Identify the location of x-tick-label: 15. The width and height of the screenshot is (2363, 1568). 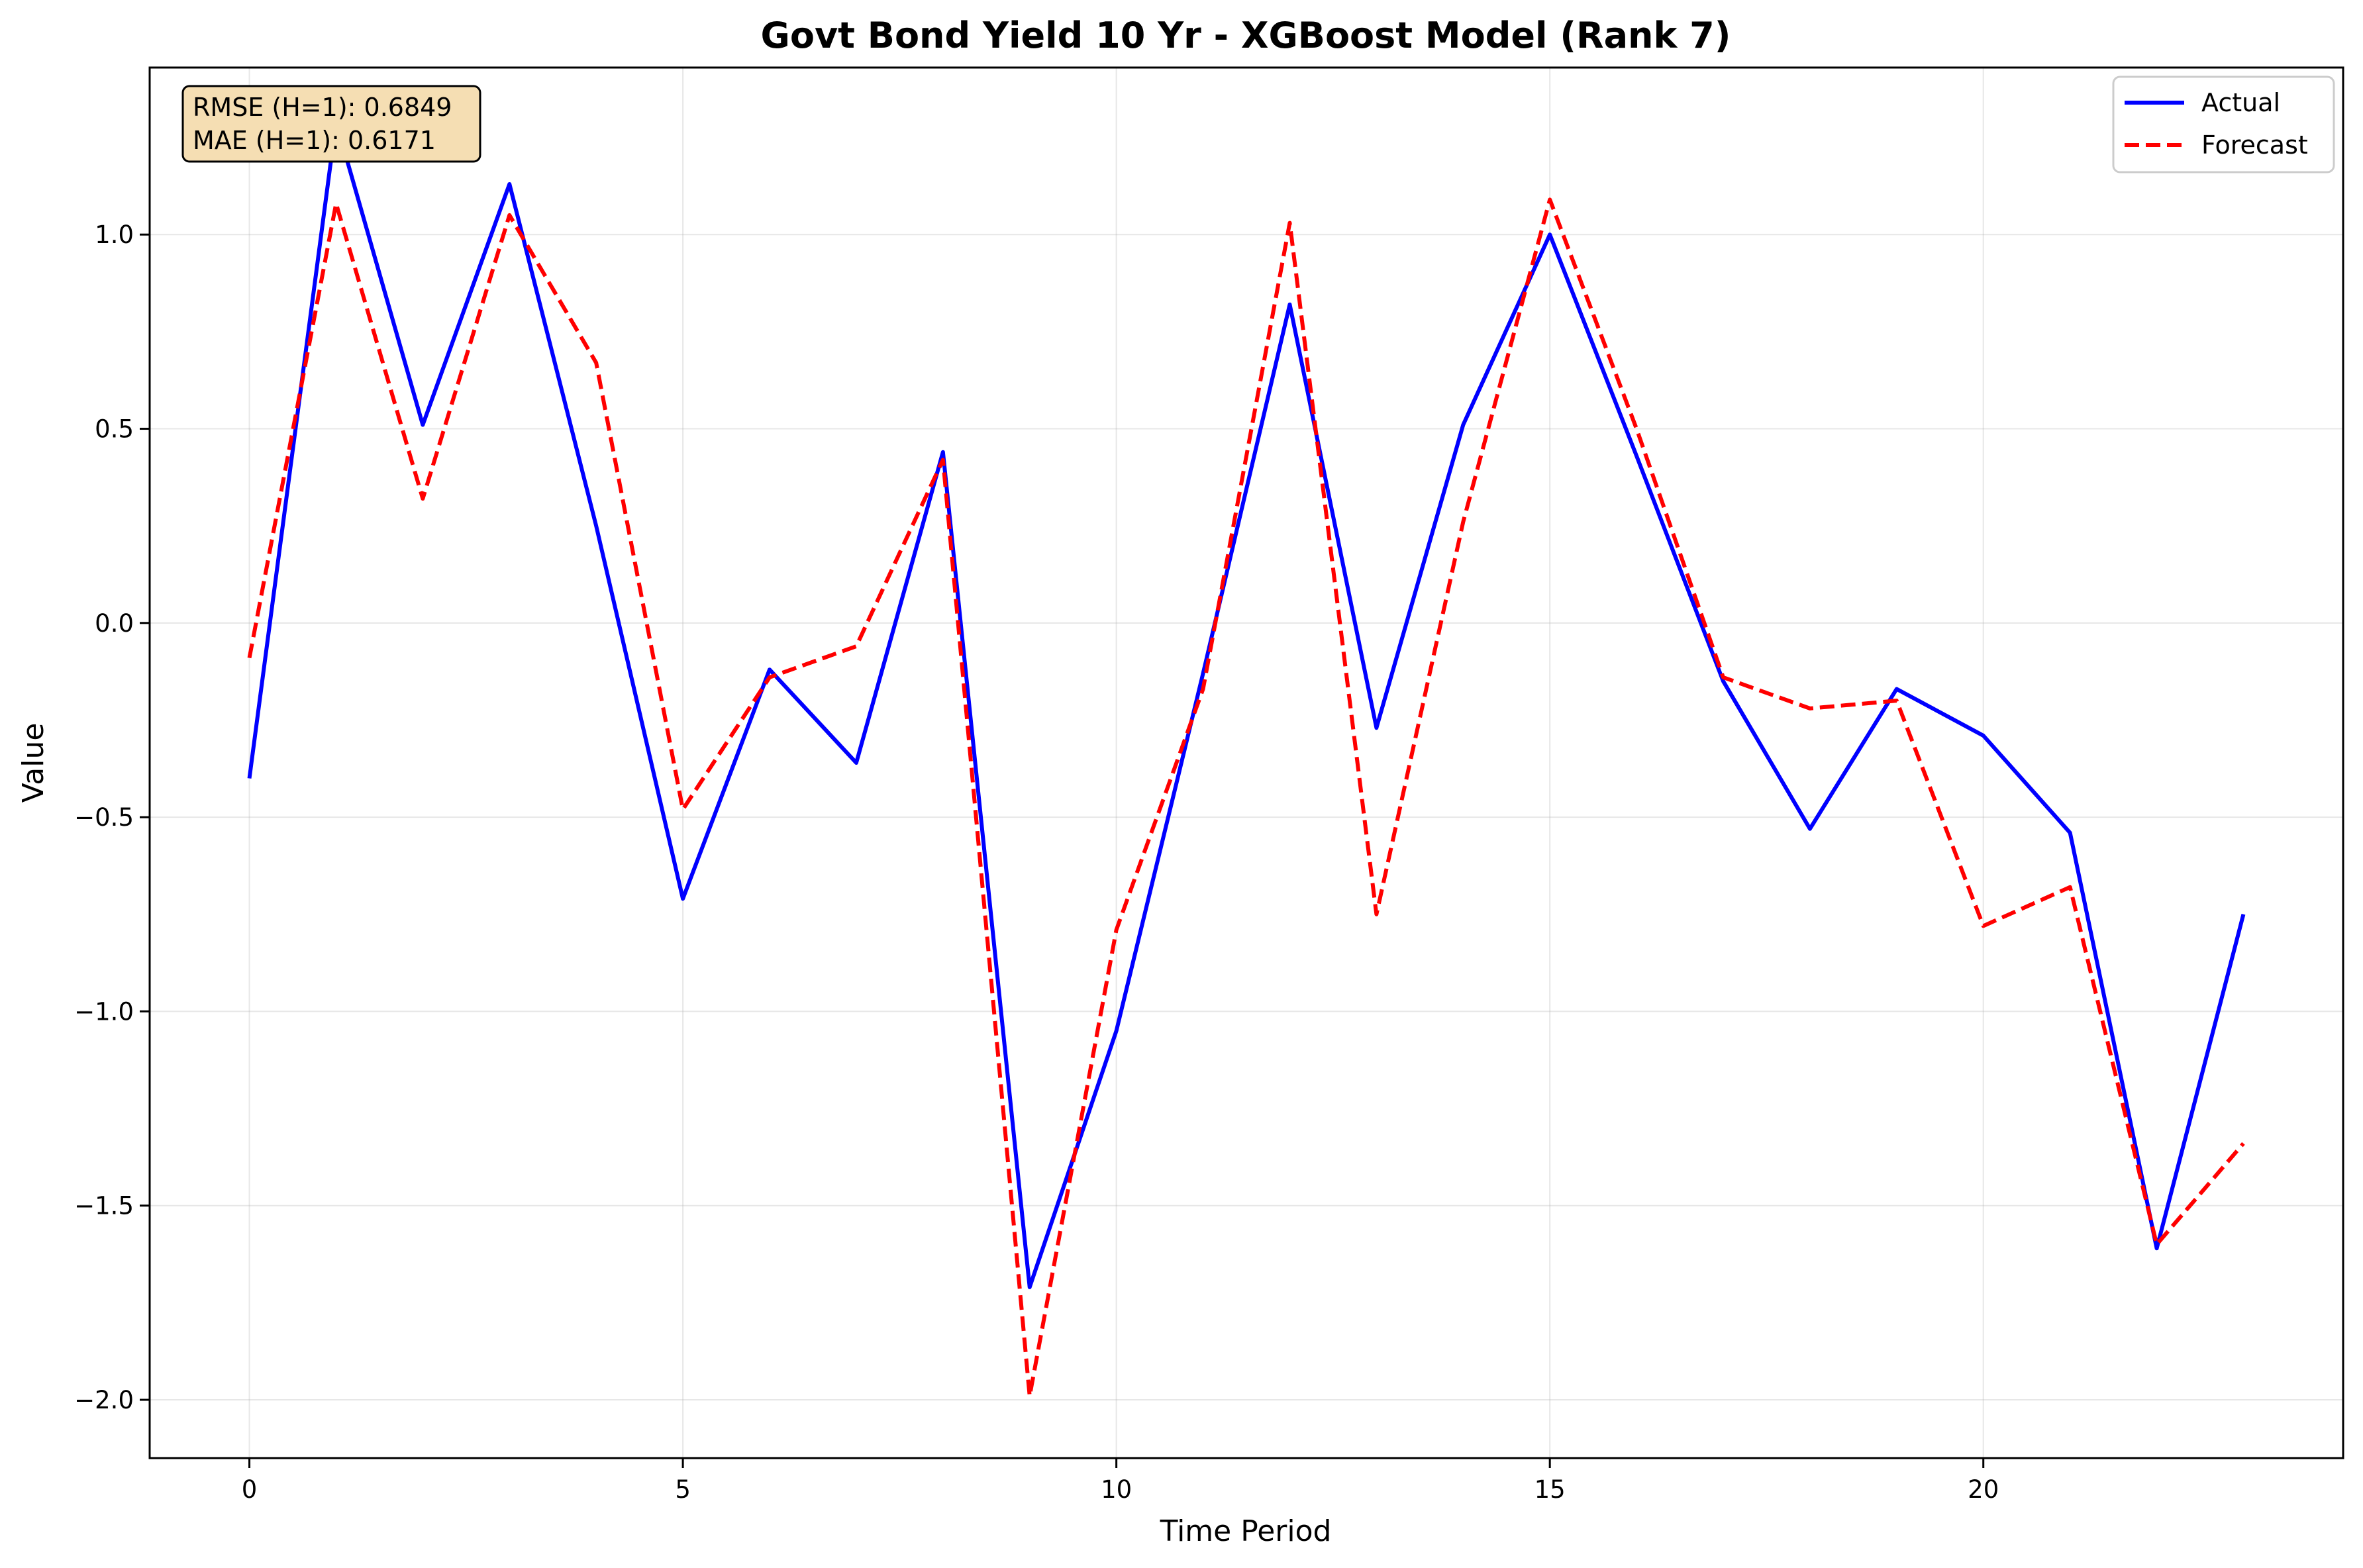
(1550, 1489).